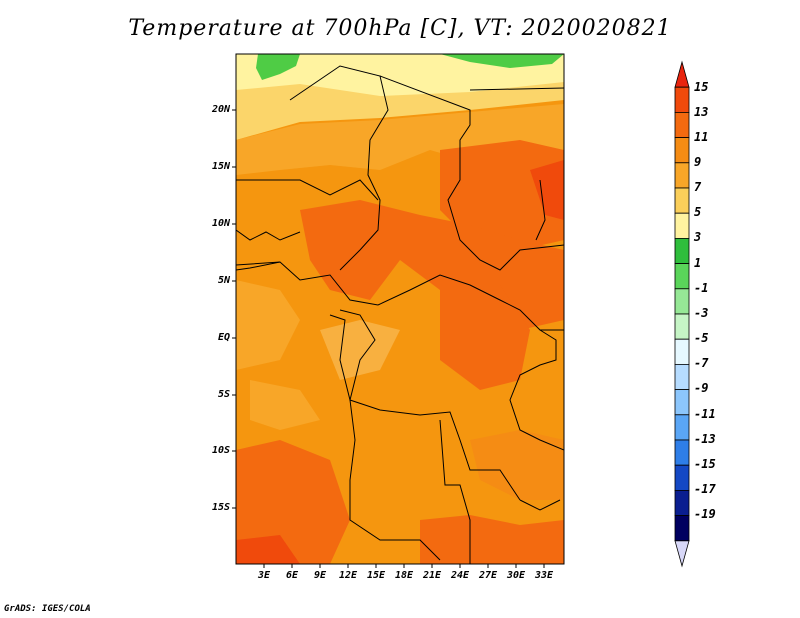 The image size is (800, 618). I want to click on lon-label-33e: 33E, so click(544, 575).